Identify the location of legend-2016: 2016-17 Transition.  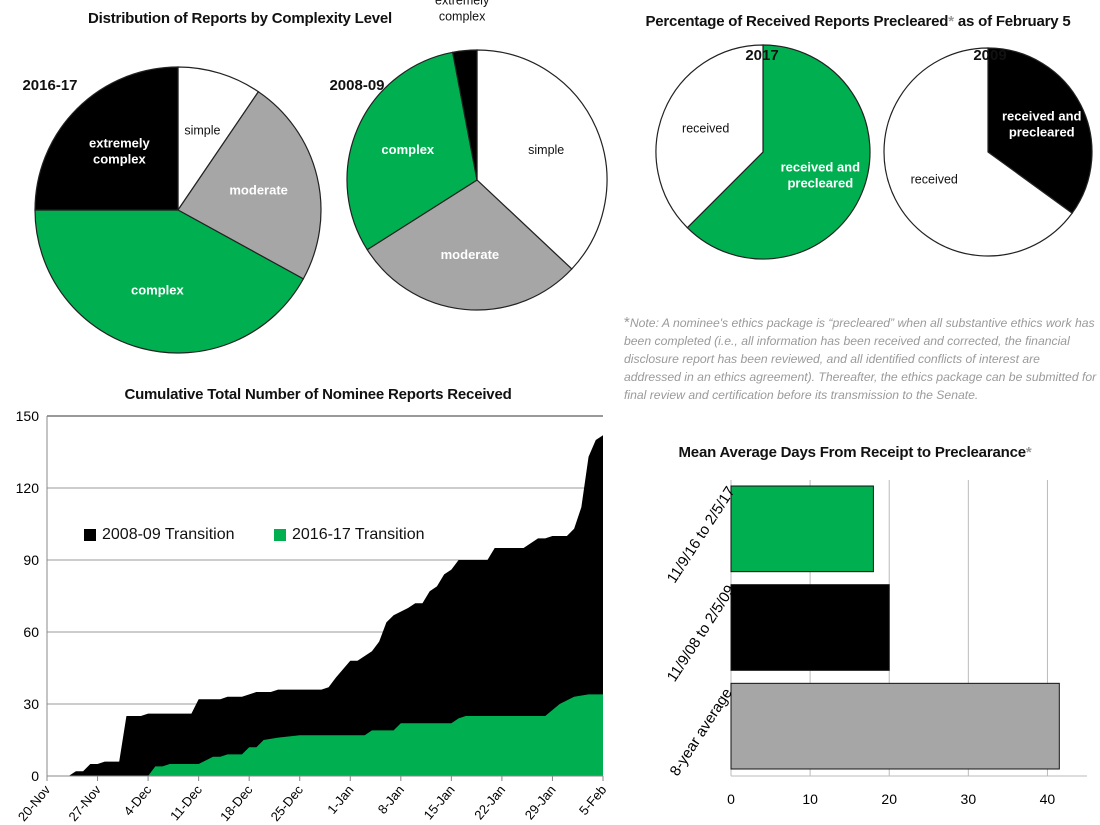
(349, 535).